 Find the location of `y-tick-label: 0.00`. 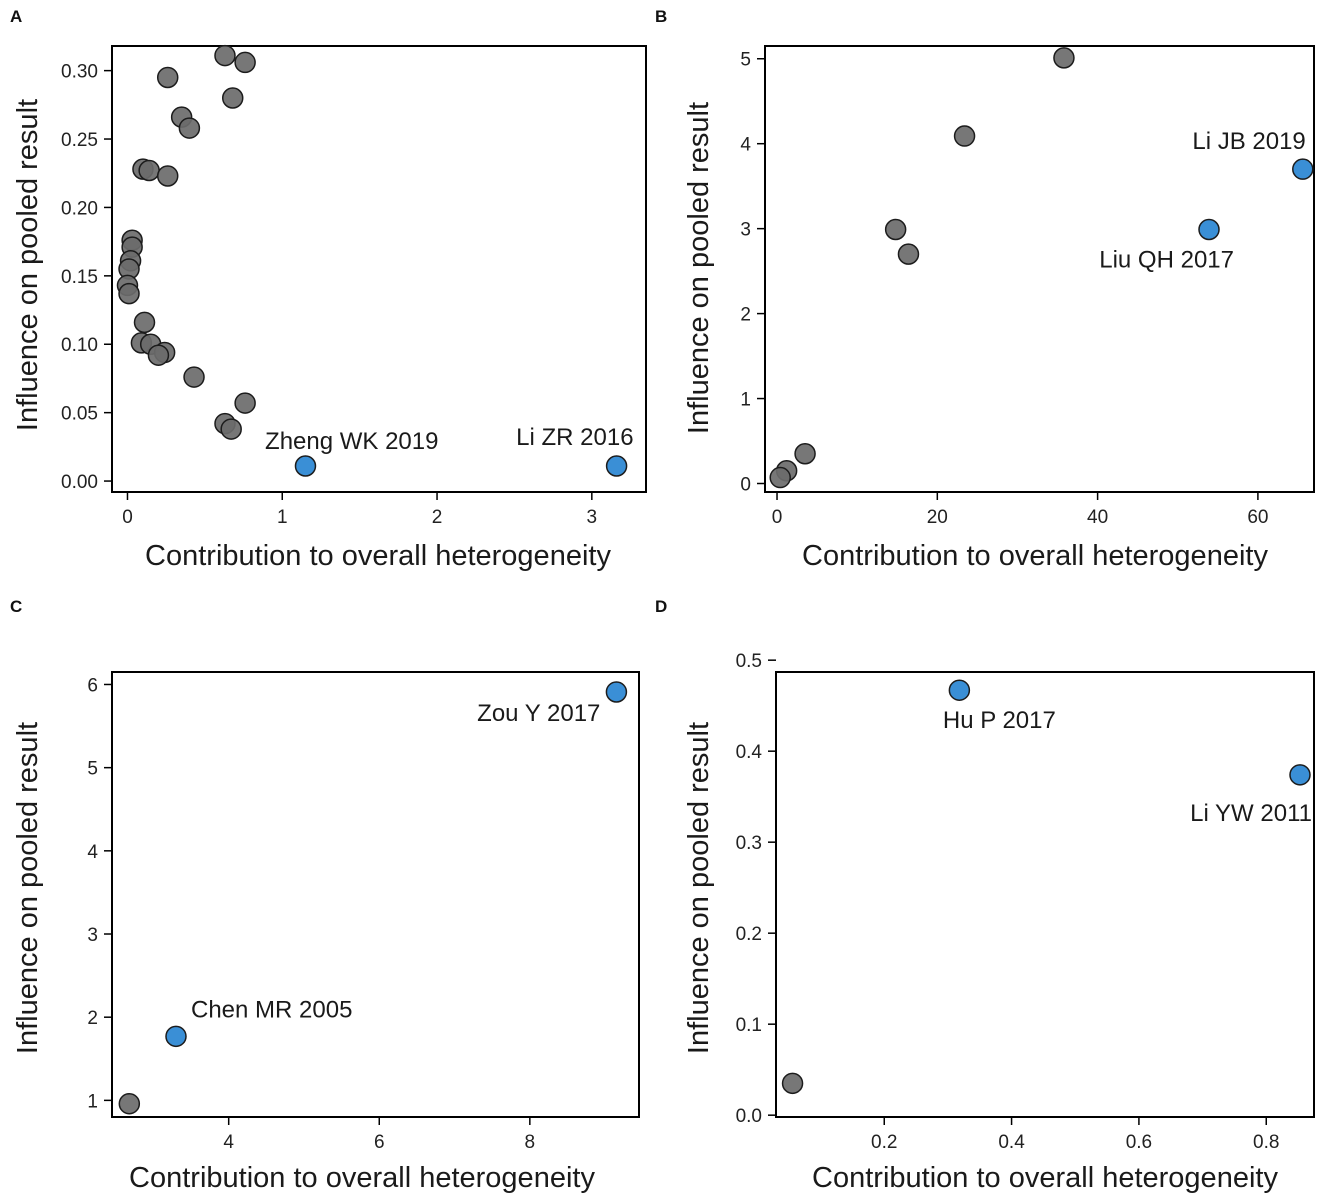

y-tick-label: 0.00 is located at coordinates (79, 482).